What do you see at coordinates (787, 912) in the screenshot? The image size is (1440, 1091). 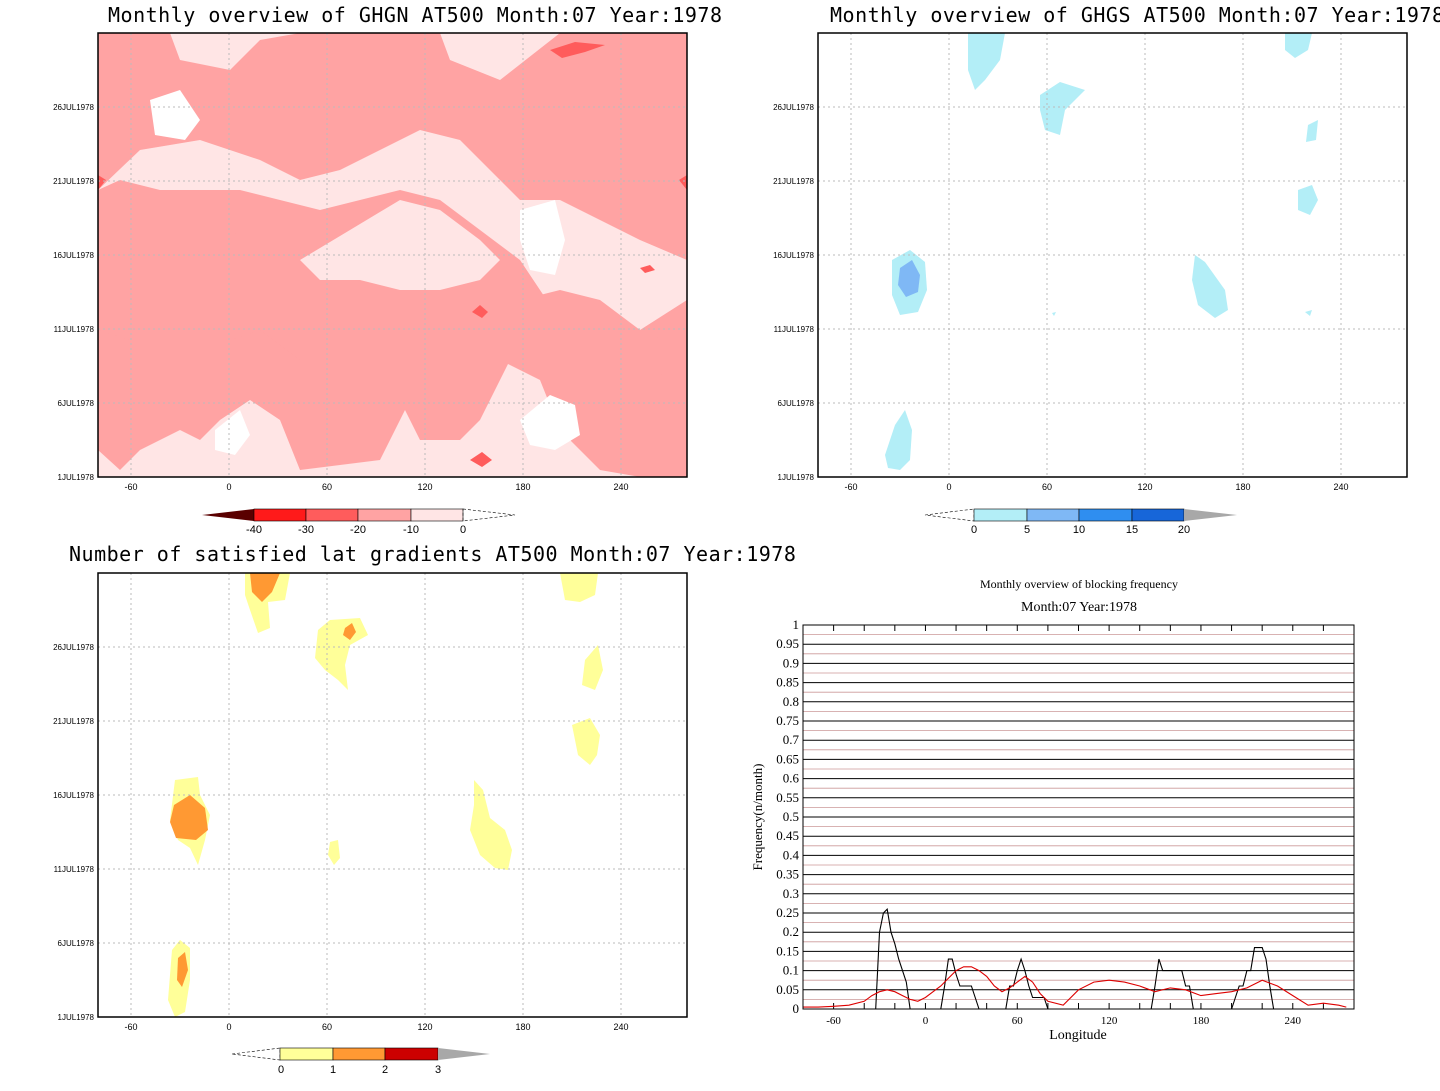 I see `freq-y-tick-label: 0.25` at bounding box center [787, 912].